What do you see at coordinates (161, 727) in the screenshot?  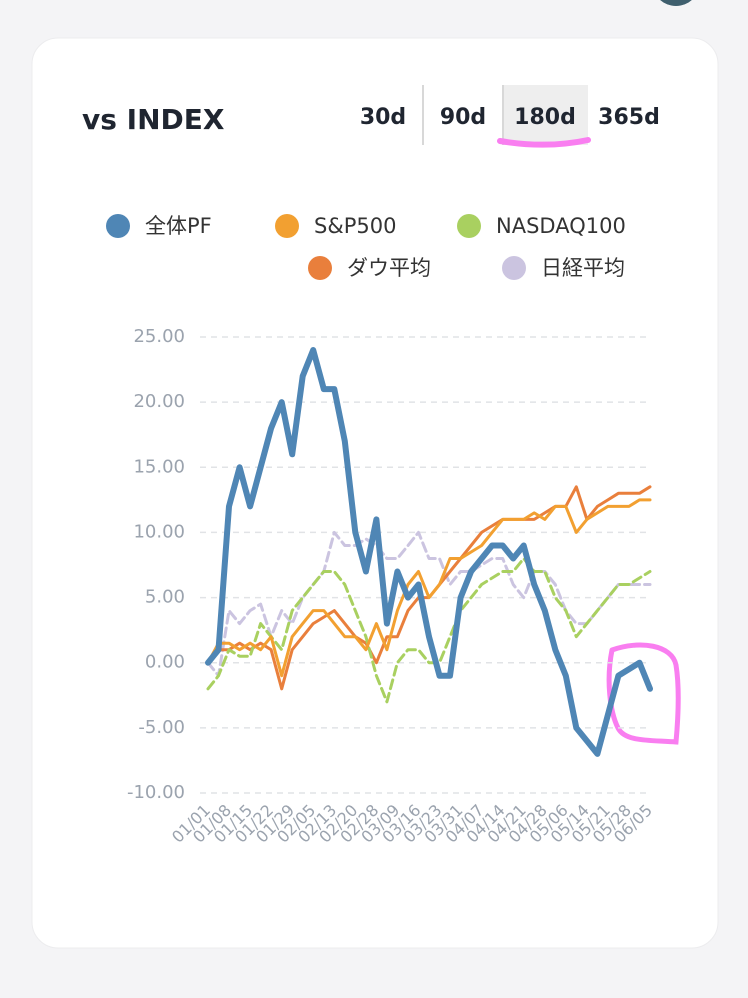 I see `y-tick-label: -5.00` at bounding box center [161, 727].